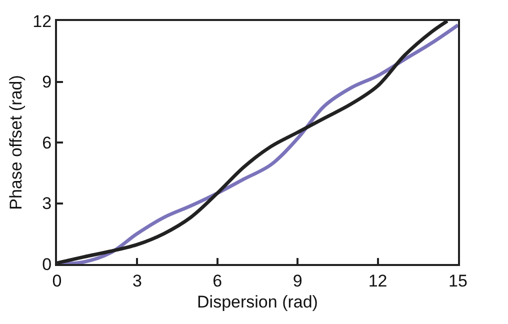 Image resolution: width=508 pixels, height=324 pixels. What do you see at coordinates (137, 280) in the screenshot?
I see `x-tick-label: 3` at bounding box center [137, 280].